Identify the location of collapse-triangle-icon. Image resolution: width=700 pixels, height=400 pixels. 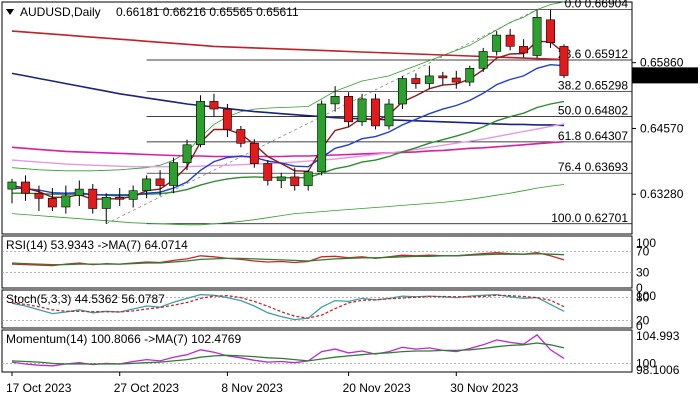
(10, 12).